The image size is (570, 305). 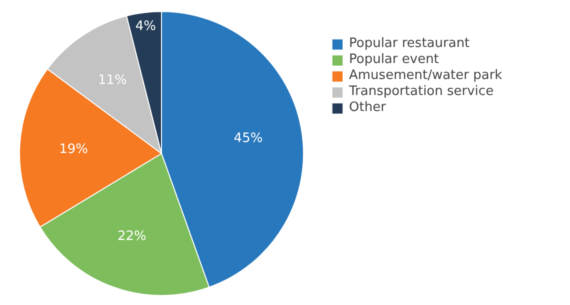 I want to click on legend-label: Popular event, so click(x=394, y=59).